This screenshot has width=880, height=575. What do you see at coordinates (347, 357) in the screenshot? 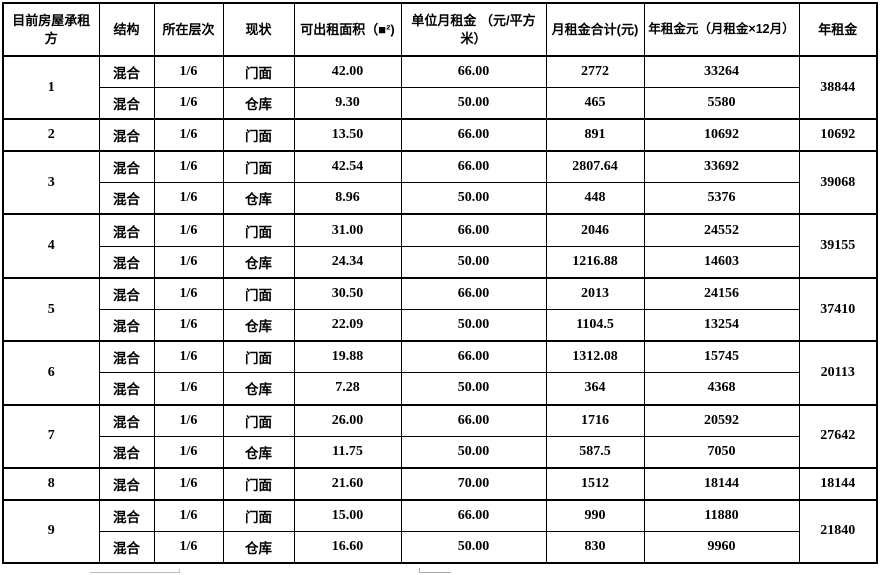
I see `cell-area: 19.88` at bounding box center [347, 357].